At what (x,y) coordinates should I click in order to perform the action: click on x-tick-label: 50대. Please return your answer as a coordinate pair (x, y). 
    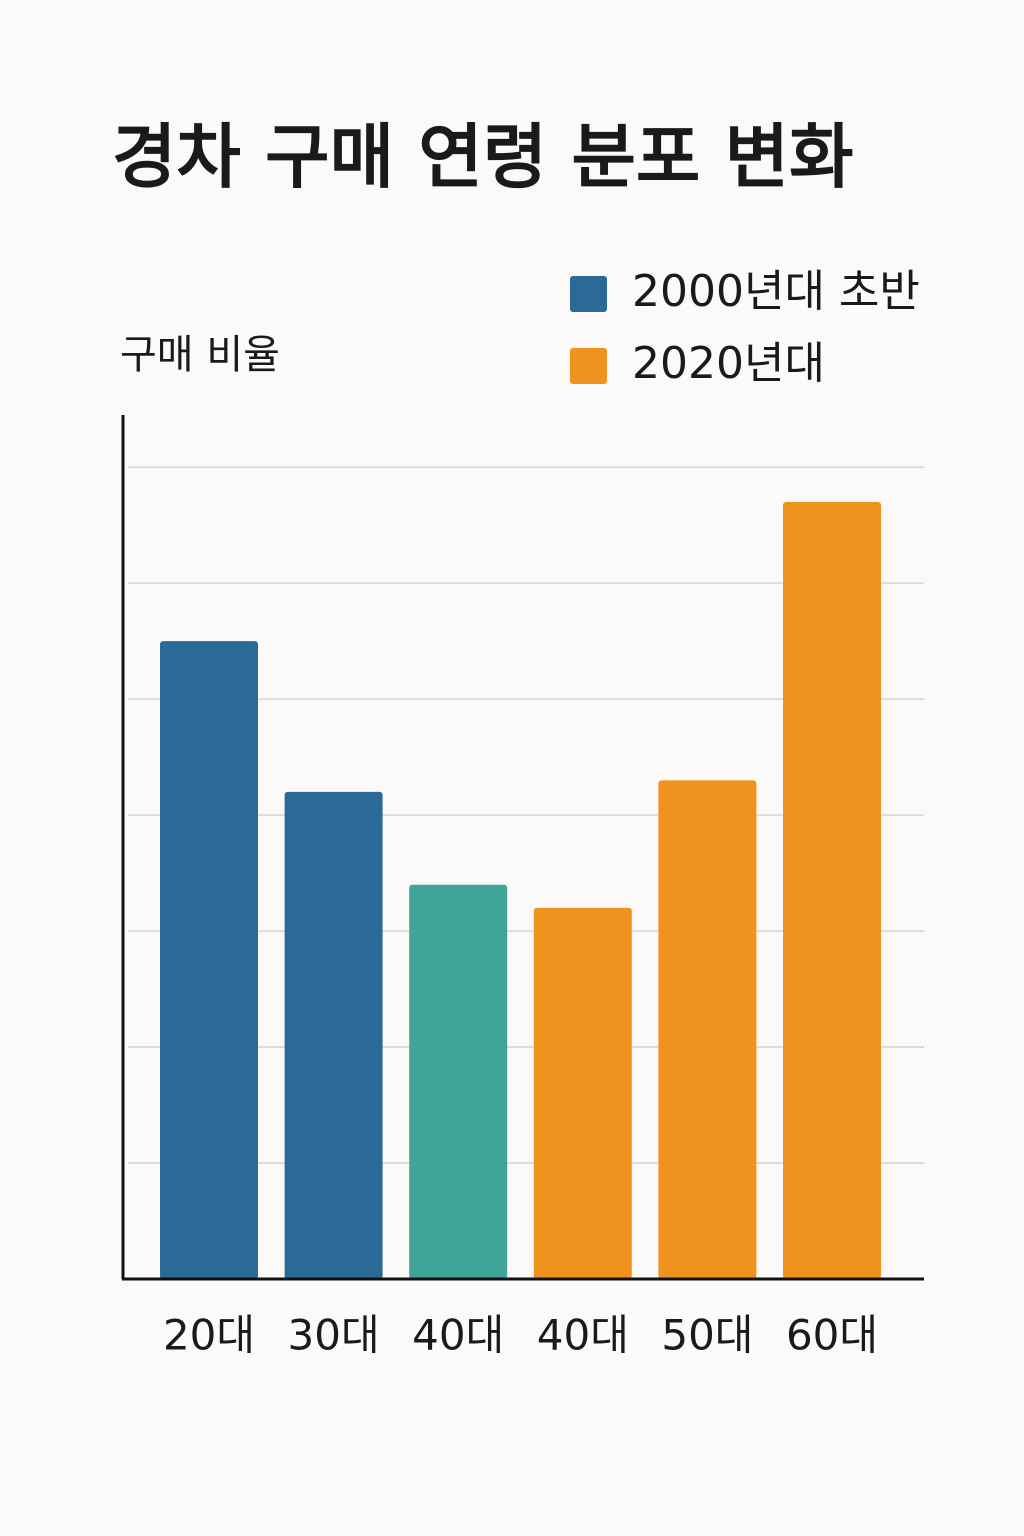
    Looking at the image, I should click on (707, 1335).